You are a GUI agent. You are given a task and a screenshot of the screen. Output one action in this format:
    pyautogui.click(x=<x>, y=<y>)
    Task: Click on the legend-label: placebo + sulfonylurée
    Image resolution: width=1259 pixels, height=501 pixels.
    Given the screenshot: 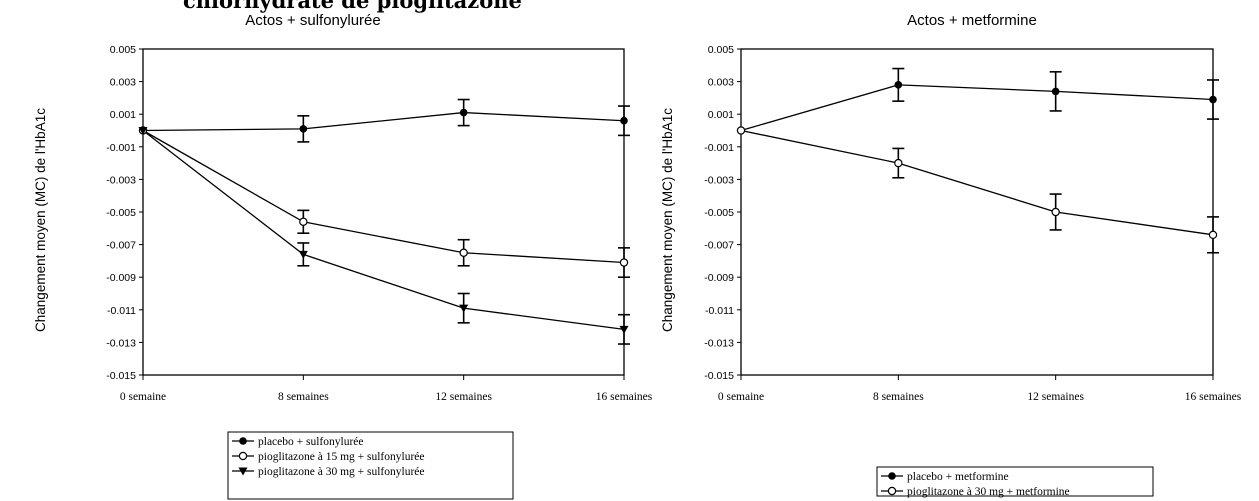 What is the action you would take?
    pyautogui.click(x=310, y=442)
    